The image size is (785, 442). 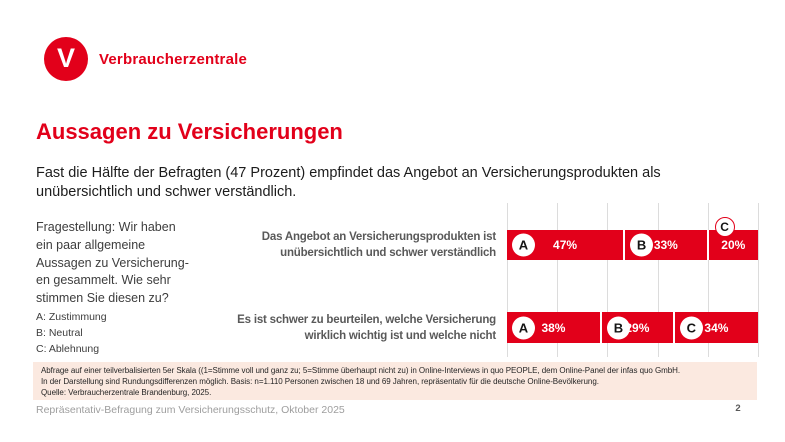 I want to click on bar-segment-c: C 34%, so click(x=716, y=327).